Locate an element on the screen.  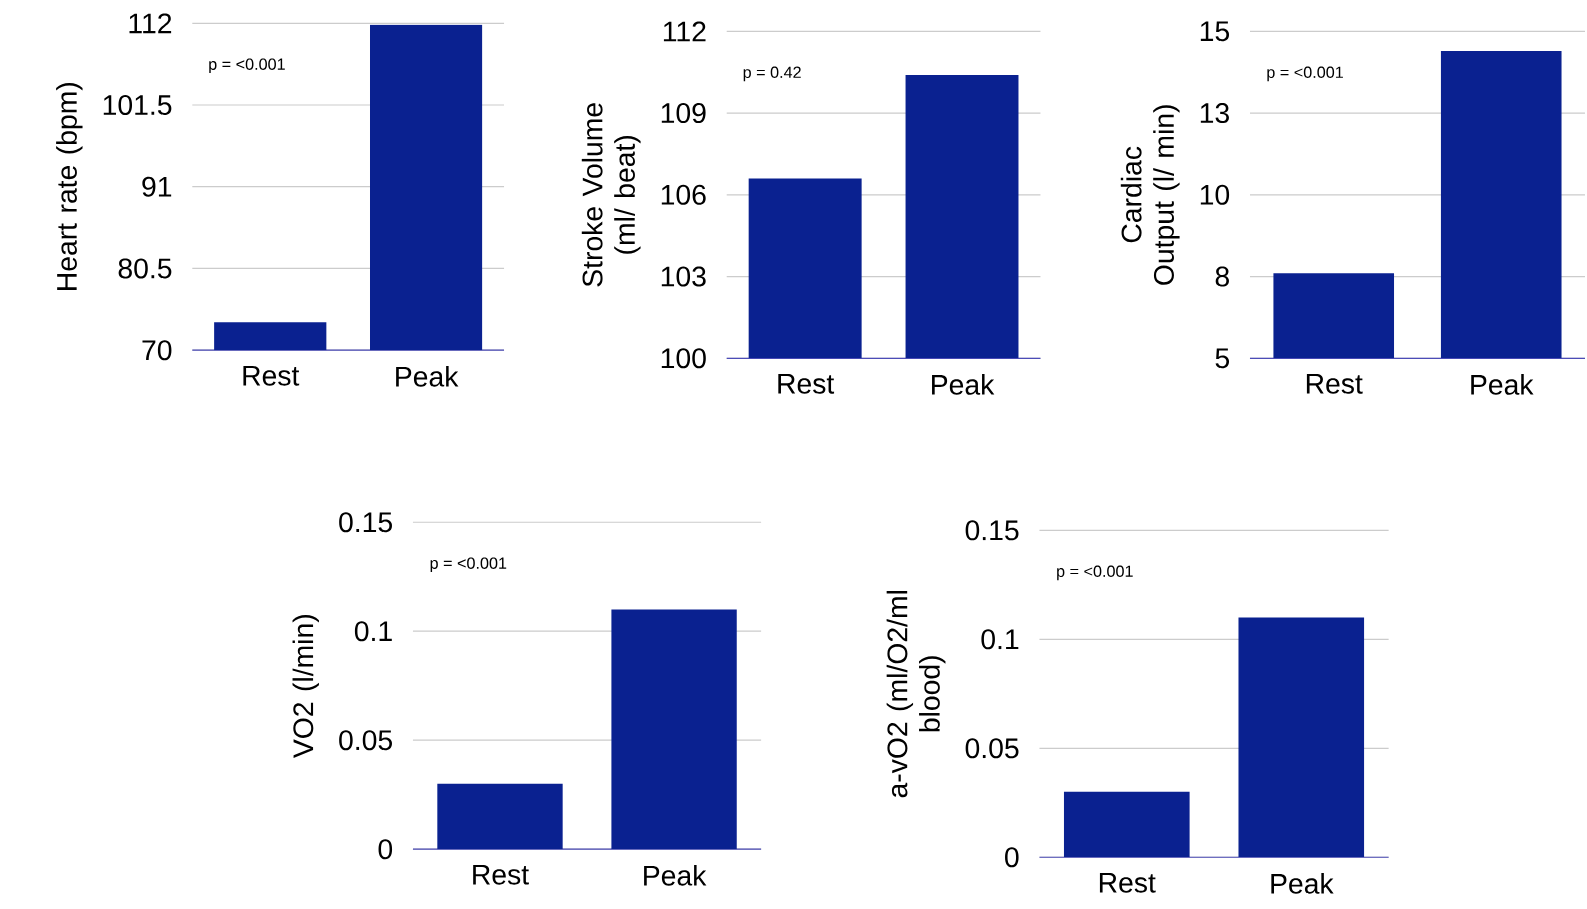
y-tick-label: 8 is located at coordinates (1222, 276).